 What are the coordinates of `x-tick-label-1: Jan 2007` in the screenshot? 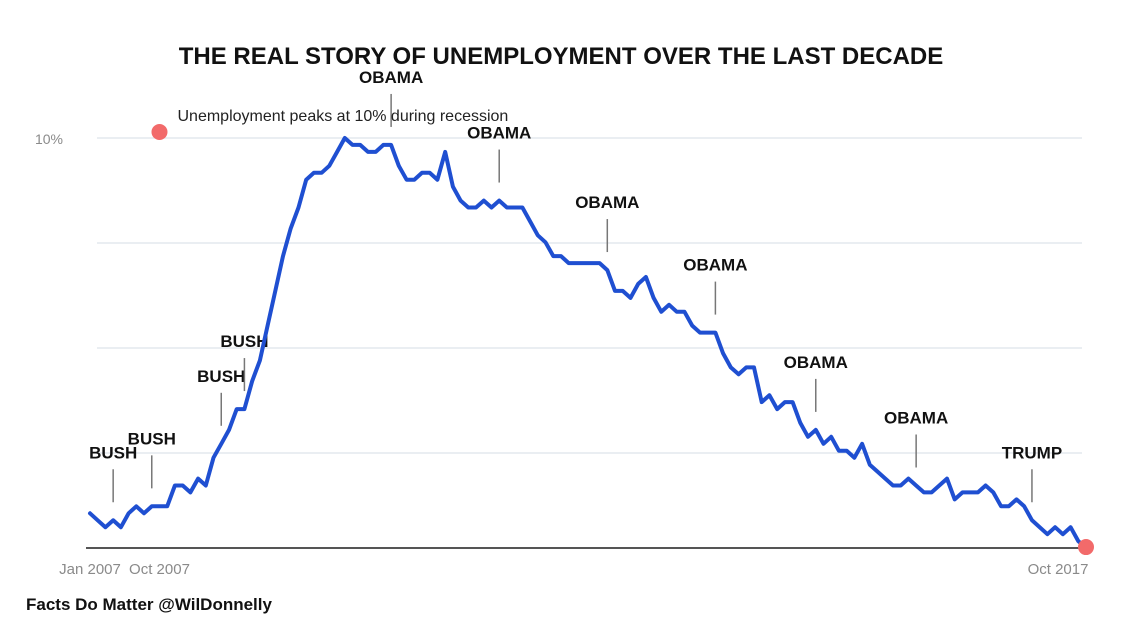 It's located at (90, 569).